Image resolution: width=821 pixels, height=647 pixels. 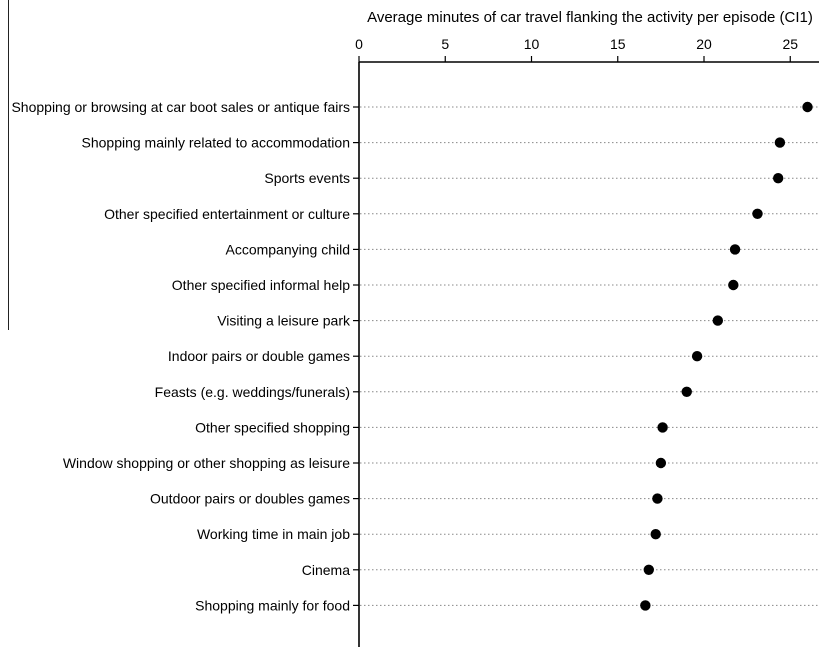 What do you see at coordinates (618, 44) in the screenshot?
I see `x-tick-label: 15` at bounding box center [618, 44].